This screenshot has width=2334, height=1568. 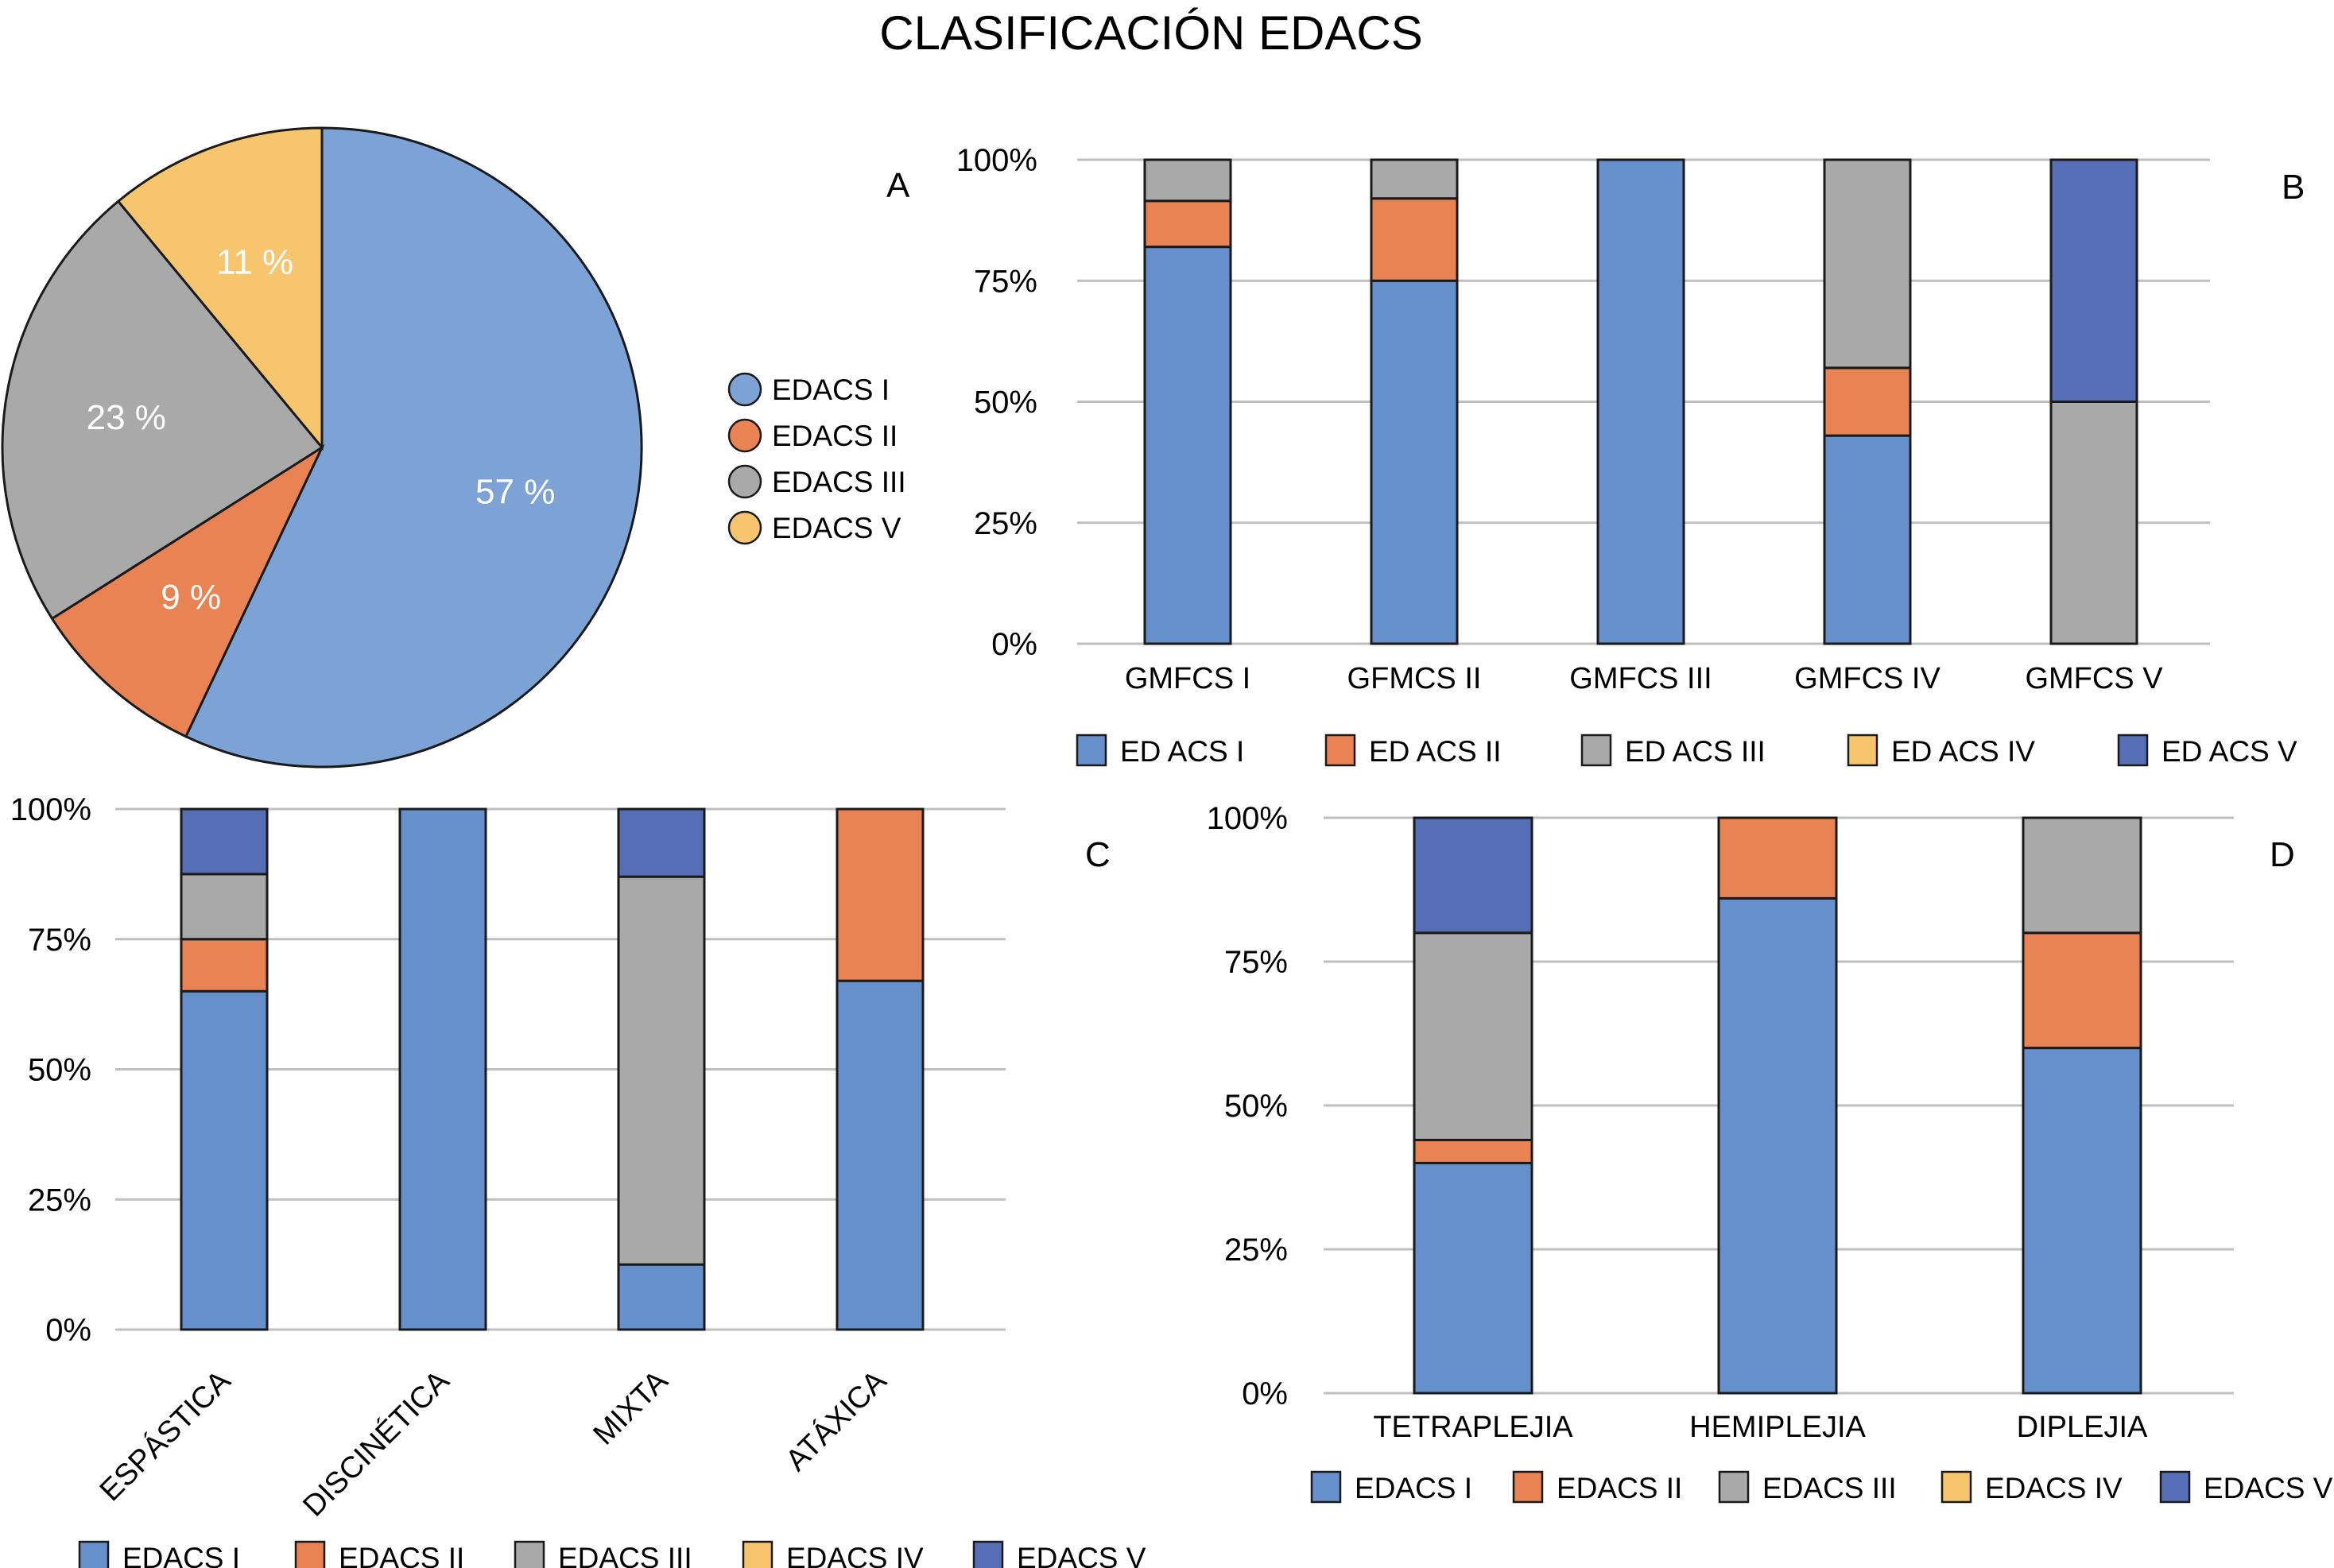 What do you see at coordinates (414, 447) in the screenshot?
I see `pie-slice-edacs-i` at bounding box center [414, 447].